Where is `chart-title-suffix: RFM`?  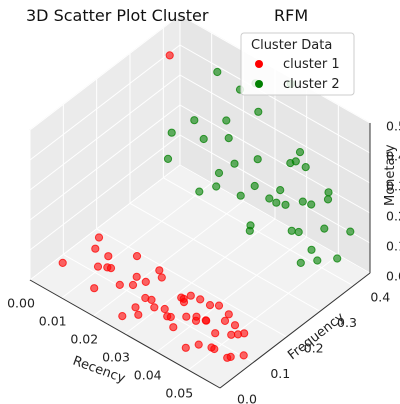
chart-title-suffix: RFM is located at coordinates (291, 15).